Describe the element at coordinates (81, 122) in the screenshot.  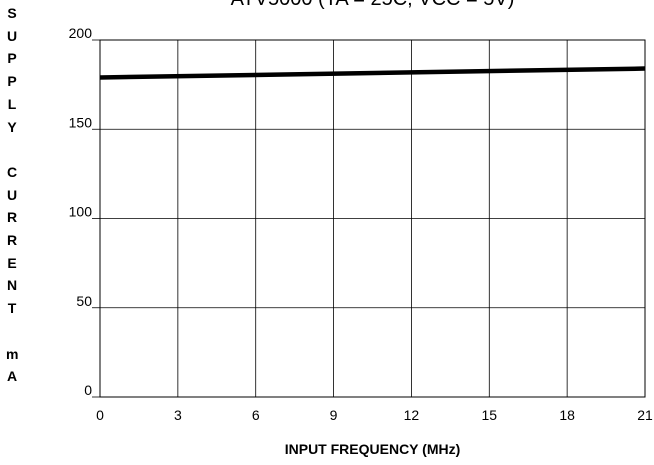
I see `y-tick-label: 150` at that location.